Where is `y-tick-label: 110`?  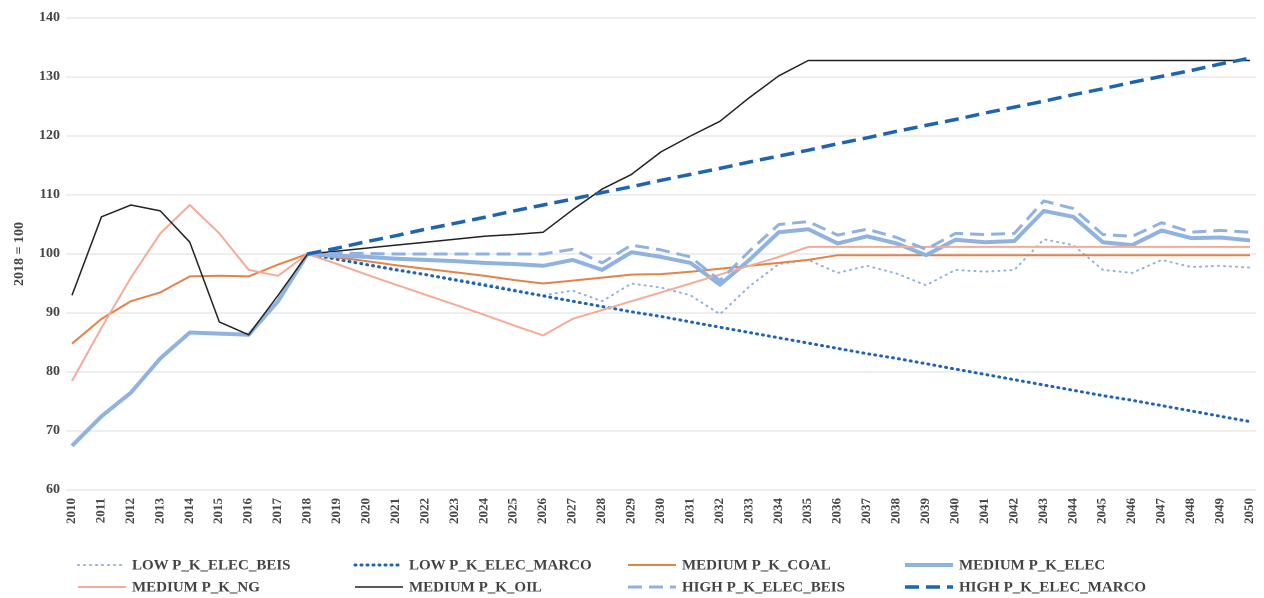 y-tick-label: 110 is located at coordinates (50, 194).